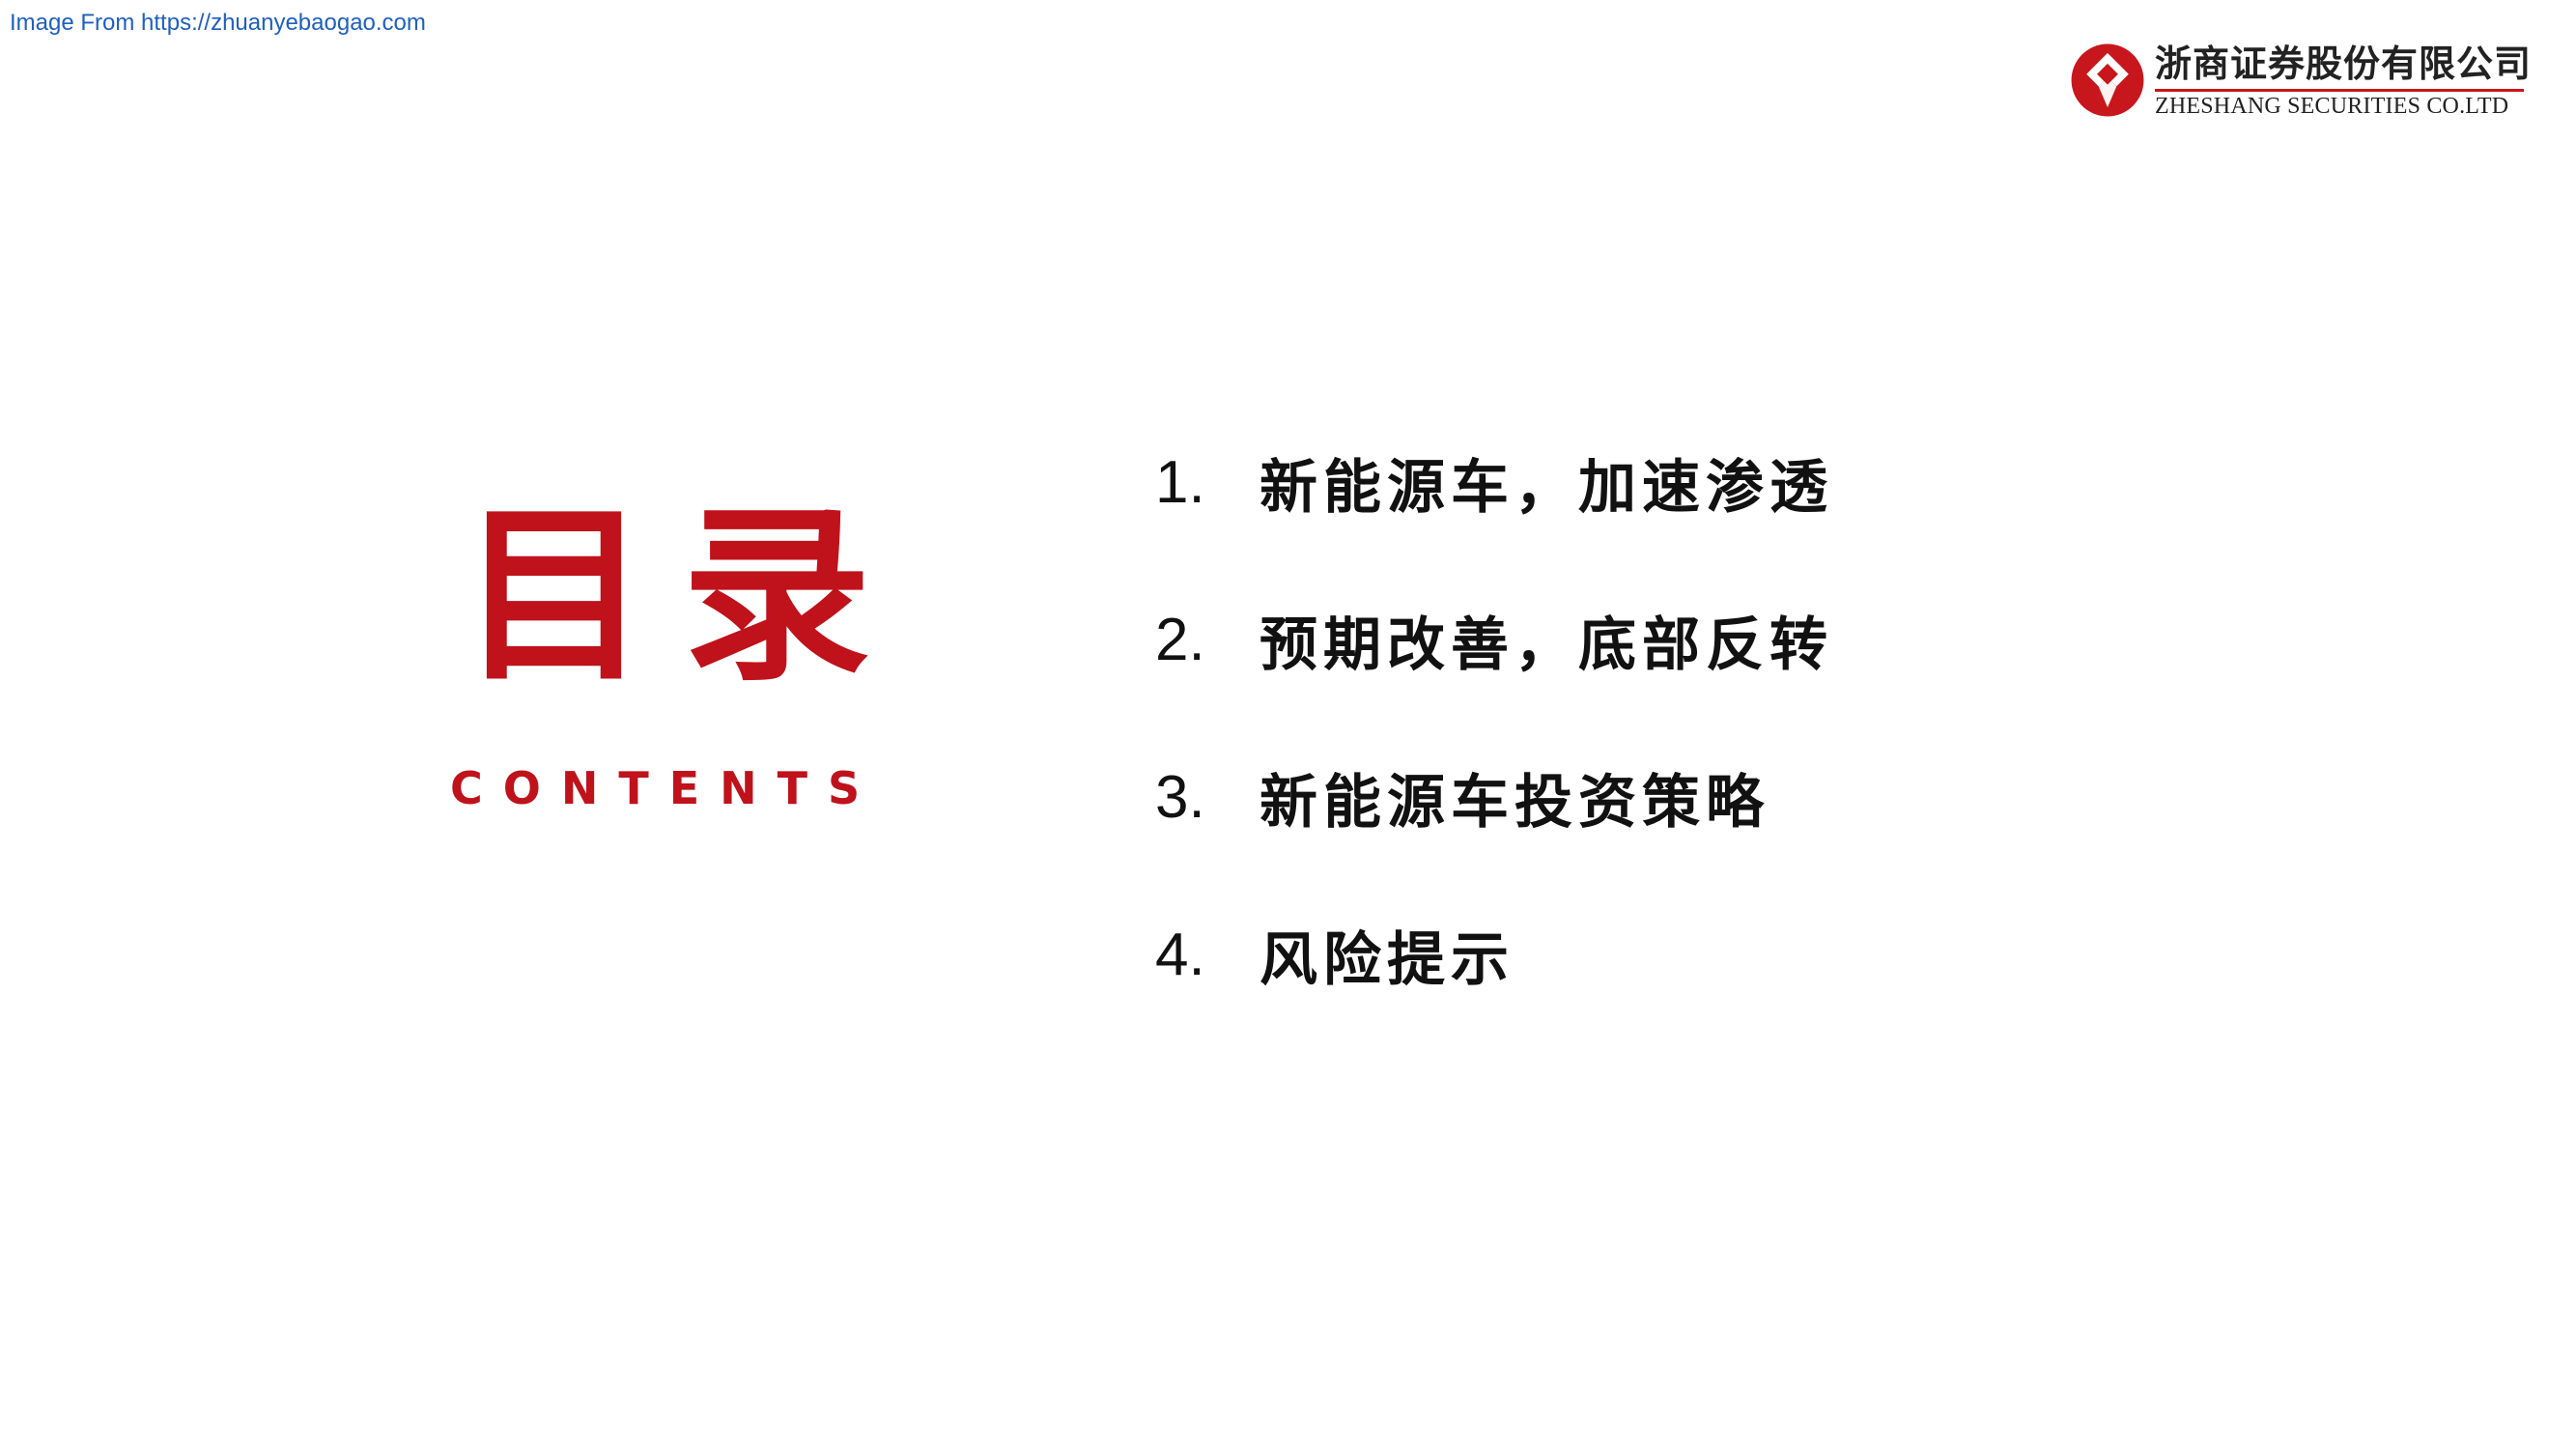 Image resolution: width=2576 pixels, height=1449 pixels. What do you see at coordinates (2332, 106) in the screenshot?
I see `logo-name-en: ZHESHANG SECURITIES CO.LTD` at bounding box center [2332, 106].